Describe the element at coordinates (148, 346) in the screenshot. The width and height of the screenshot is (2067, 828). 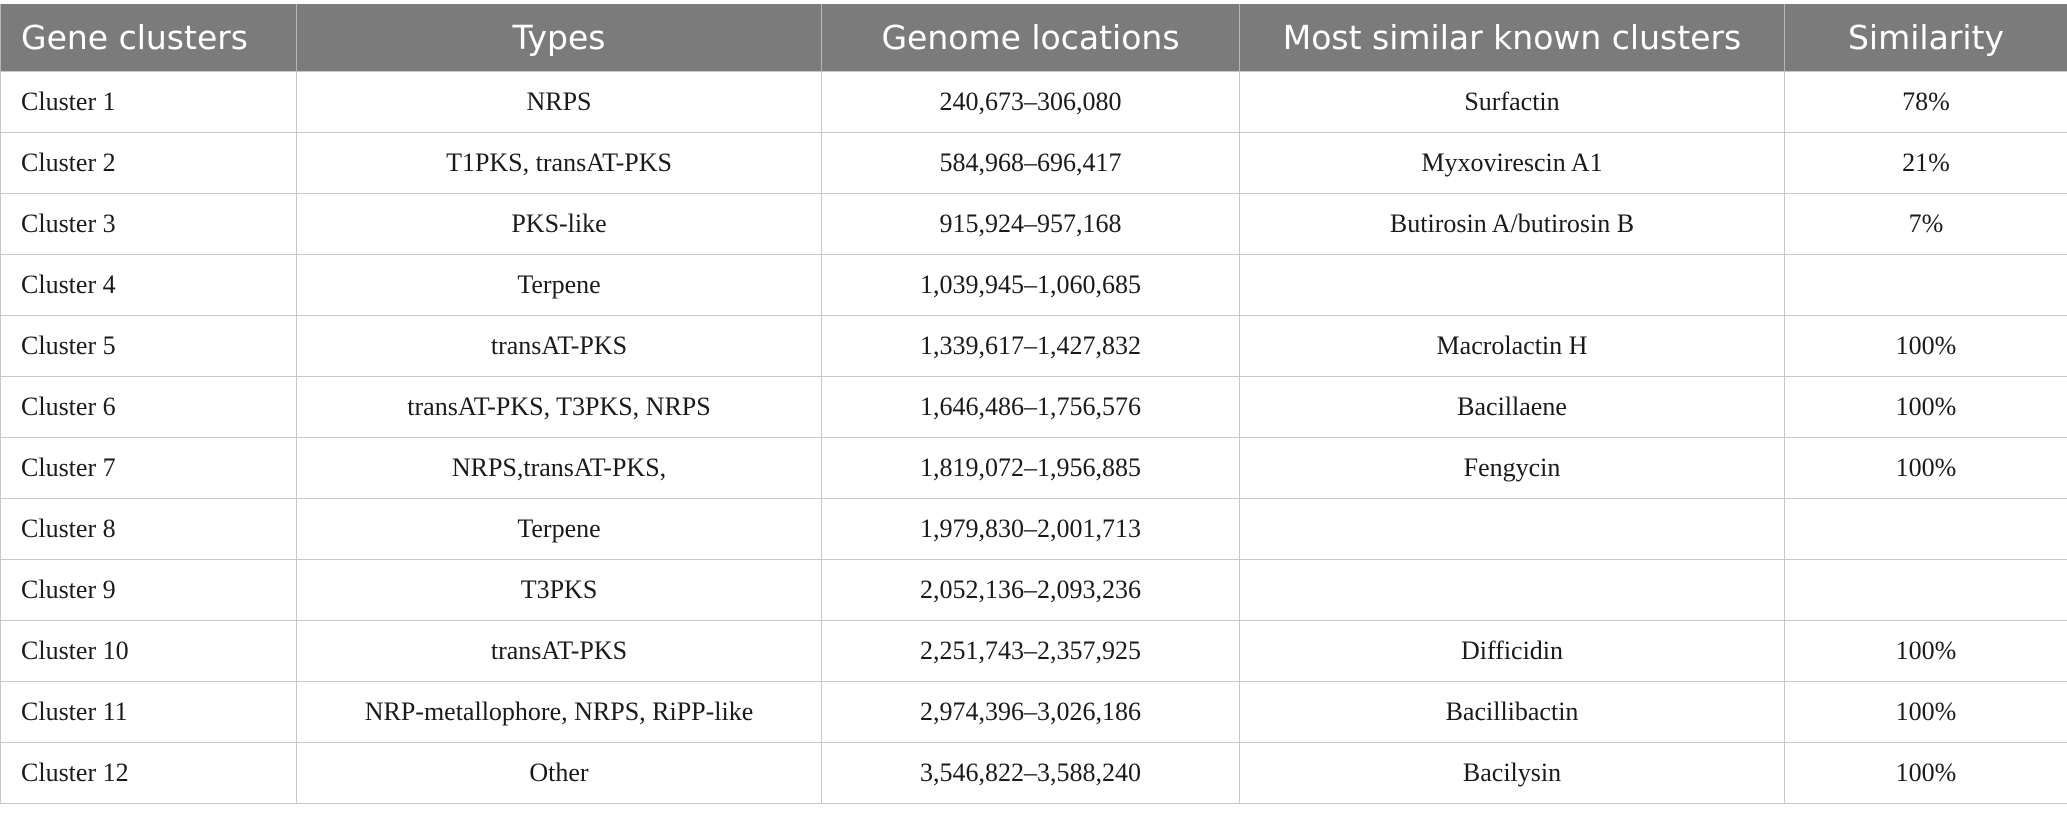
I see `cell-gene-cluster: Cluster 5` at that location.